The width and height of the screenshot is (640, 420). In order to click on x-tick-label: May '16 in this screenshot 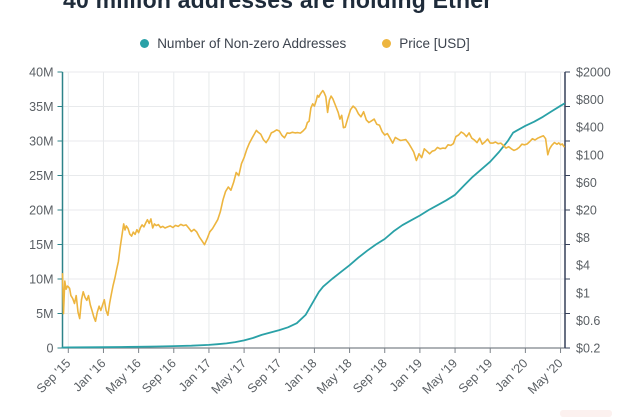, I will do `click(123, 376)`.